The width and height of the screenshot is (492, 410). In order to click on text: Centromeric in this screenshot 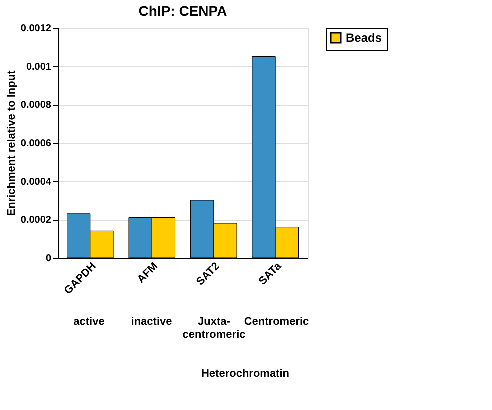, I will do `click(277, 322)`.